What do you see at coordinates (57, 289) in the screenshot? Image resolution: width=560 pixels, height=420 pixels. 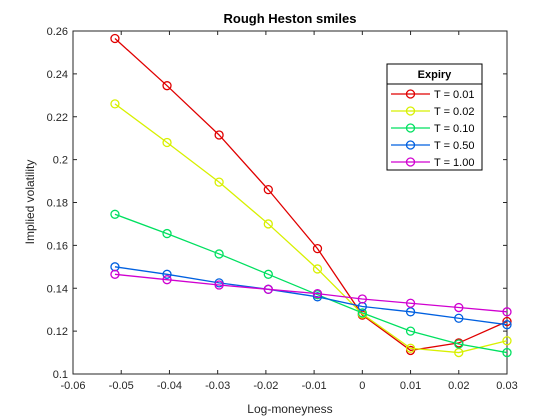 I see `y-tick-label: 0.14` at bounding box center [57, 289].